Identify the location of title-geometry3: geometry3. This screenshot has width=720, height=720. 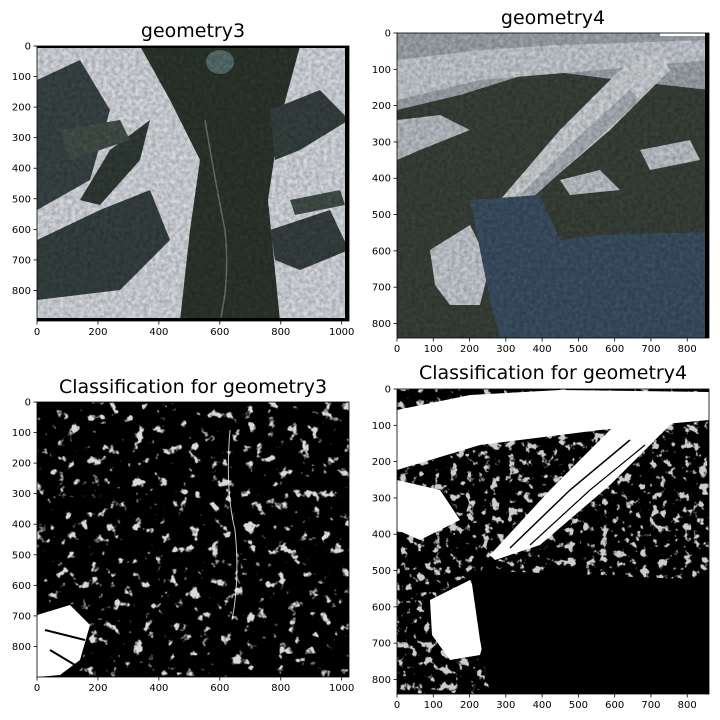
(193, 31).